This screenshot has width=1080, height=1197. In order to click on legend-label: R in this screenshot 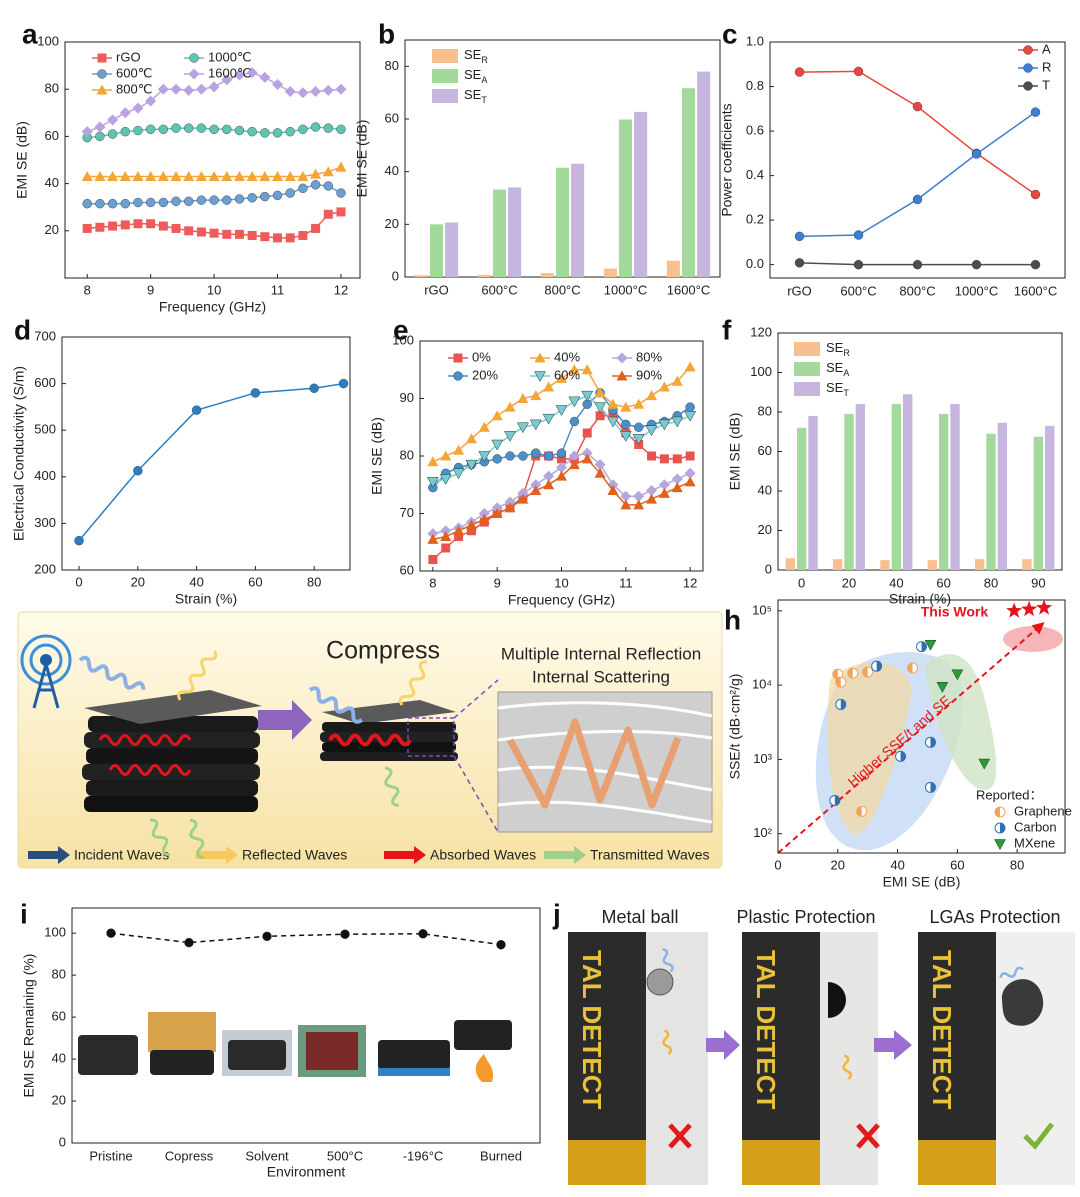, I will do `click(1046, 66)`.